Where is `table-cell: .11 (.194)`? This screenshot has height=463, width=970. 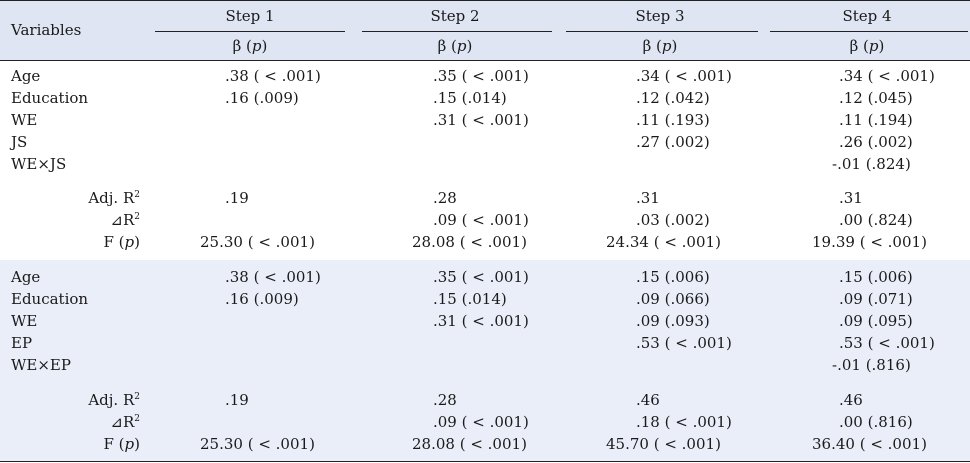 table-cell: .11 (.194) is located at coordinates (876, 120).